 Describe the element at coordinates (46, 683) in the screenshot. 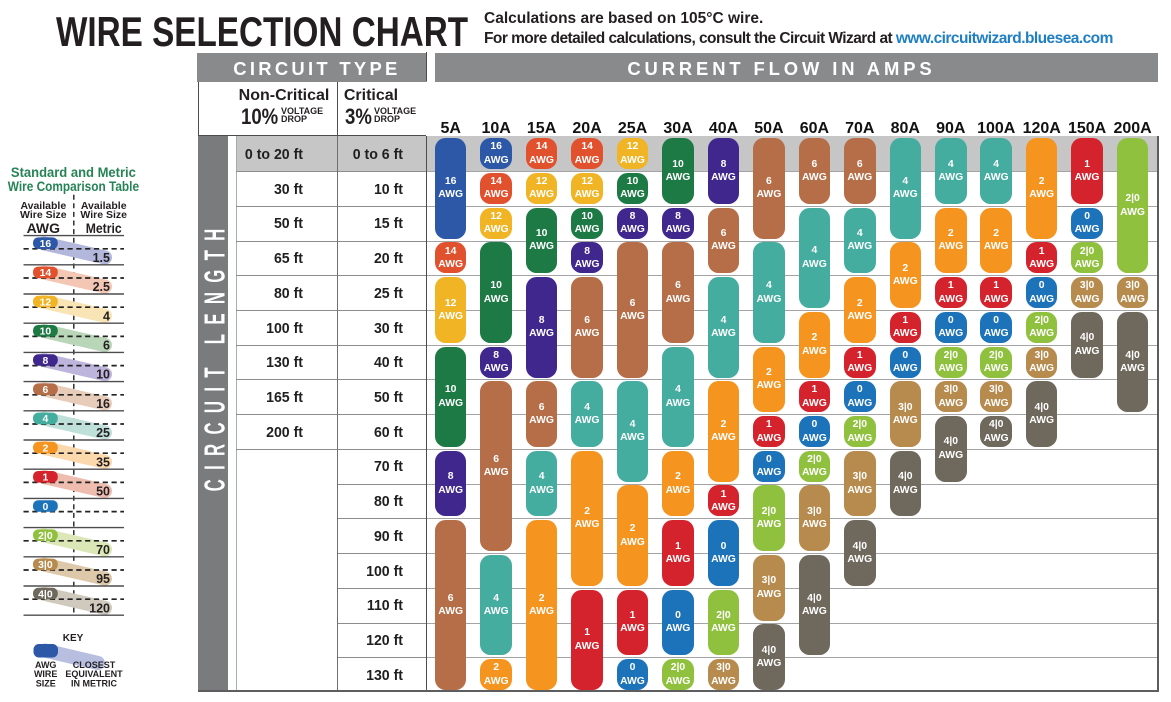

I see `svg-text: SIZE` at that location.